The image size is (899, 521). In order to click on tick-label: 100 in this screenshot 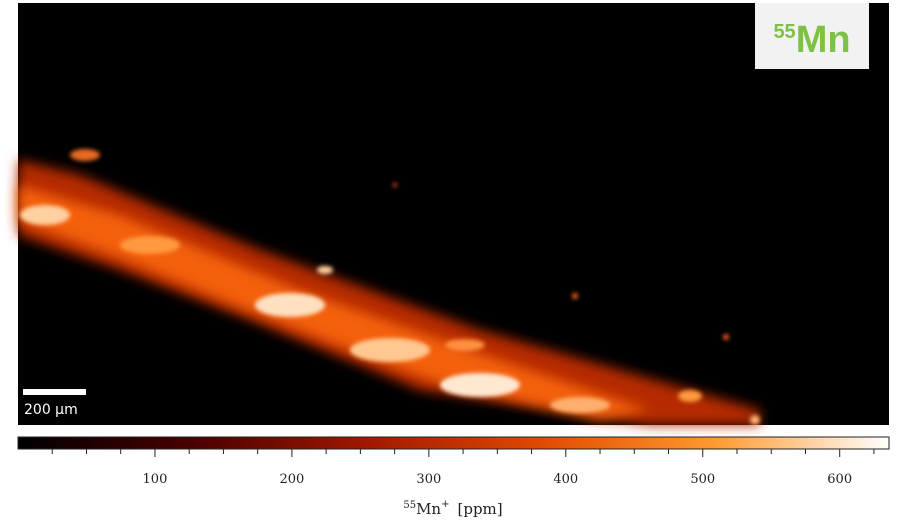, I will do `click(155, 479)`.